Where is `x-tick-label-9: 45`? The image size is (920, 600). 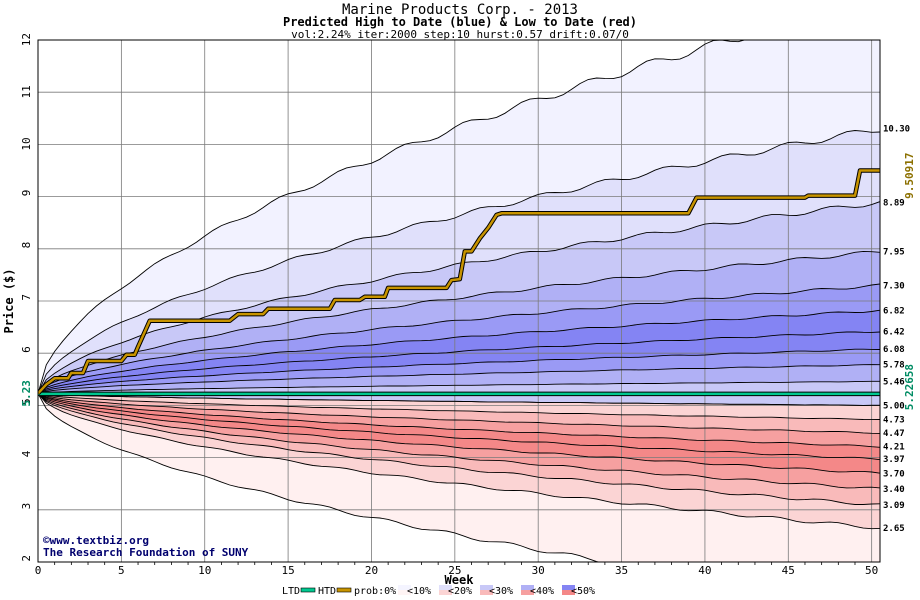
x-tick-label-9: 45 is located at coordinates (788, 570).